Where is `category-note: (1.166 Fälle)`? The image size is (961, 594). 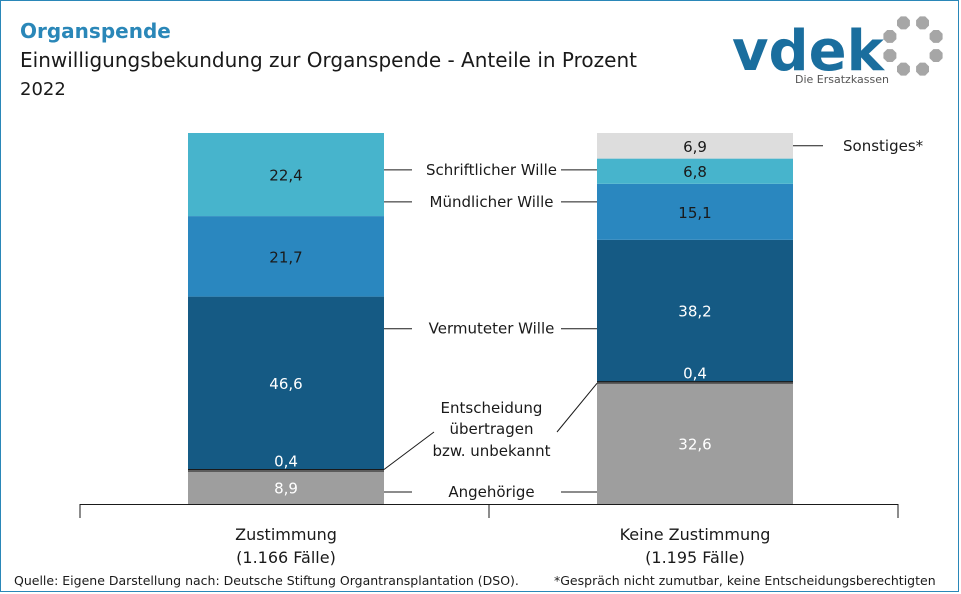 category-note: (1.166 Fälle) is located at coordinates (286, 557).